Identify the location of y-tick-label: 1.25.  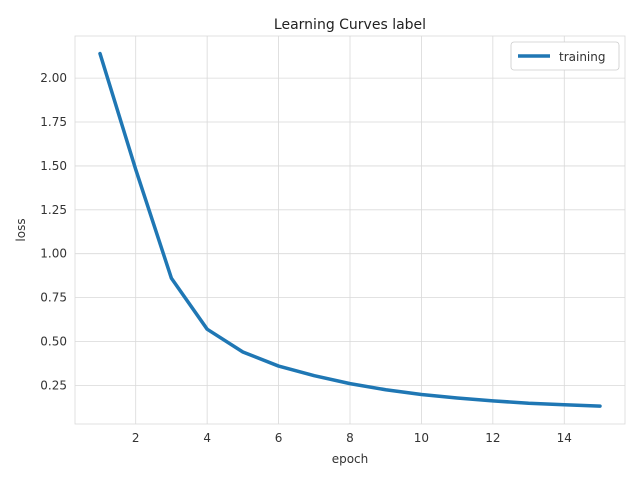
(53, 210).